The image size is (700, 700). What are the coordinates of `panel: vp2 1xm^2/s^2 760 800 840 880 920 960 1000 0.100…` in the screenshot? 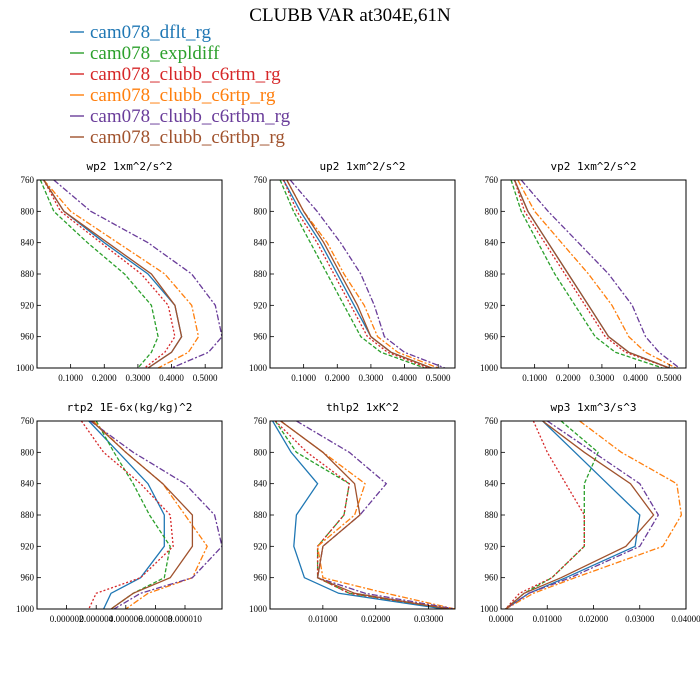 It's located at (583, 271).